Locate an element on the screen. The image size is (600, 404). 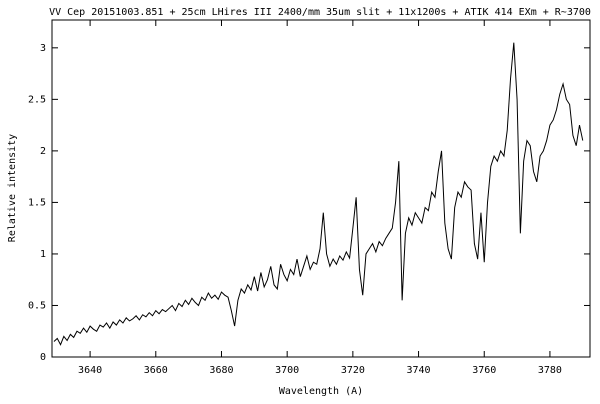
y-tick-label: 1 is located at coordinates (43, 254).